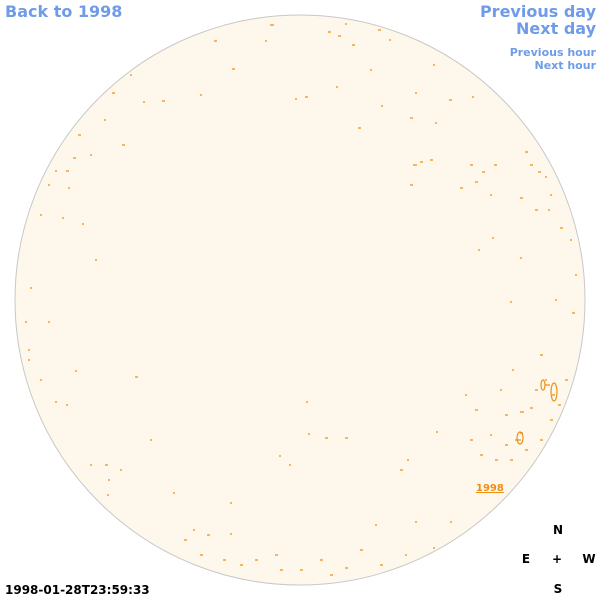 This screenshot has height=600, width=600. What do you see at coordinates (556, 28) in the screenshot?
I see `next-day-link: Next day` at bounding box center [556, 28].